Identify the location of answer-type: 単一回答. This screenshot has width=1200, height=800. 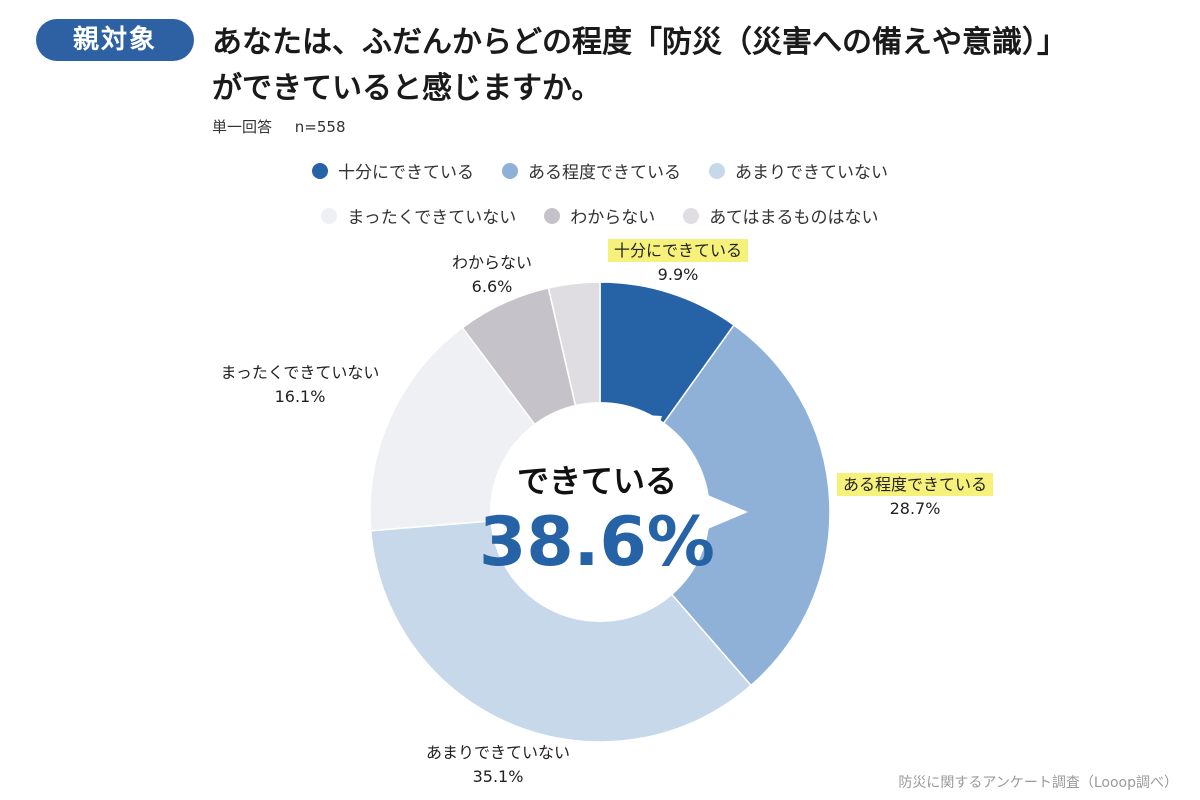
(242, 127).